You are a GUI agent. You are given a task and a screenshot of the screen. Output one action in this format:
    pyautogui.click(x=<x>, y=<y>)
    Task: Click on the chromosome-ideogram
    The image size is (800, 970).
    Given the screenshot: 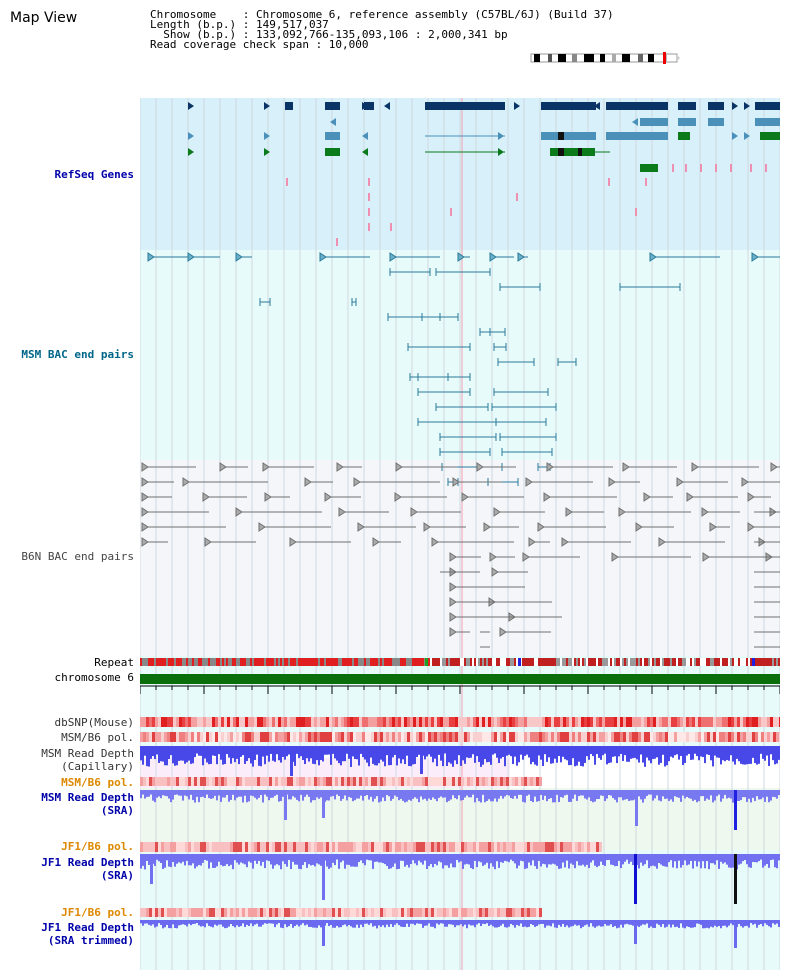 What is the action you would take?
    pyautogui.click(x=605, y=58)
    